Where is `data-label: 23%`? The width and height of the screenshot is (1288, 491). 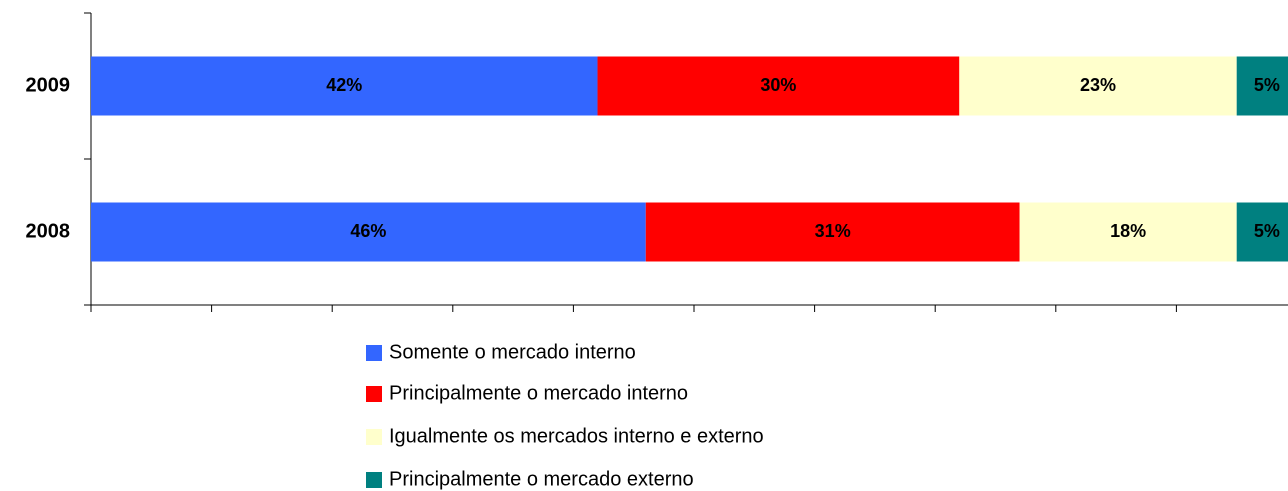 data-label: 23% is located at coordinates (1098, 85).